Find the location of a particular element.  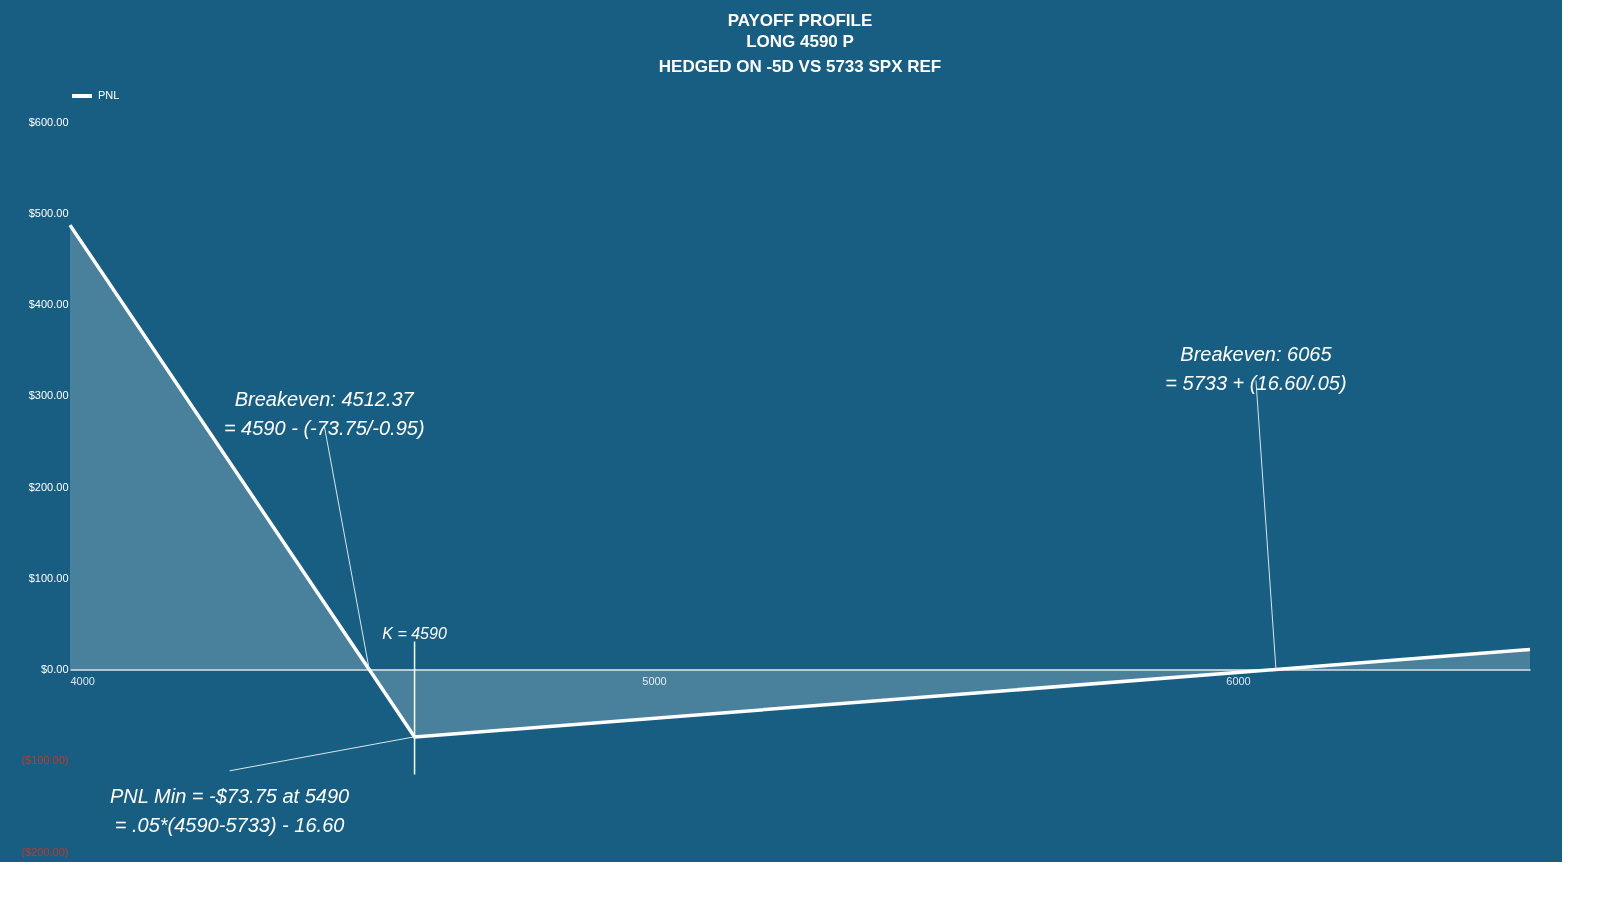

x-tick-label: 6000 is located at coordinates (1238, 681).